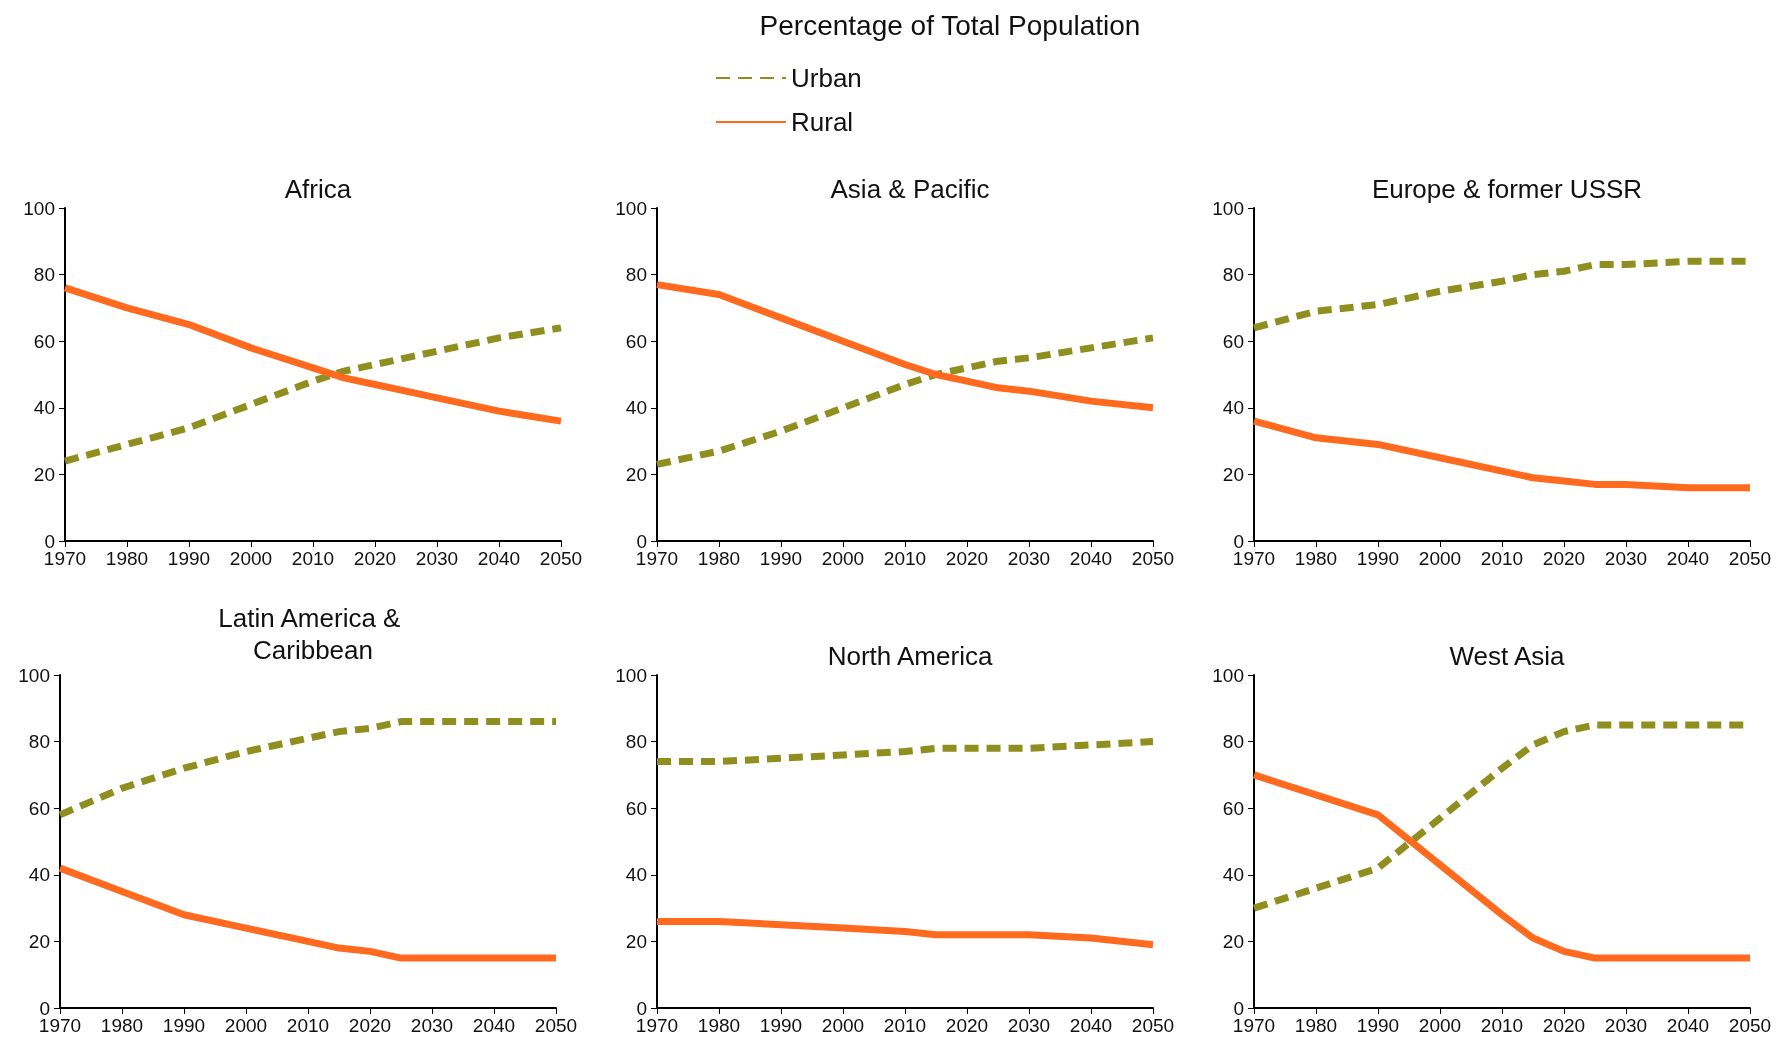 The height and width of the screenshot is (1052, 1791). Describe the element at coordinates (950, 25) in the screenshot. I see `text: Percentage of Total Population` at that location.